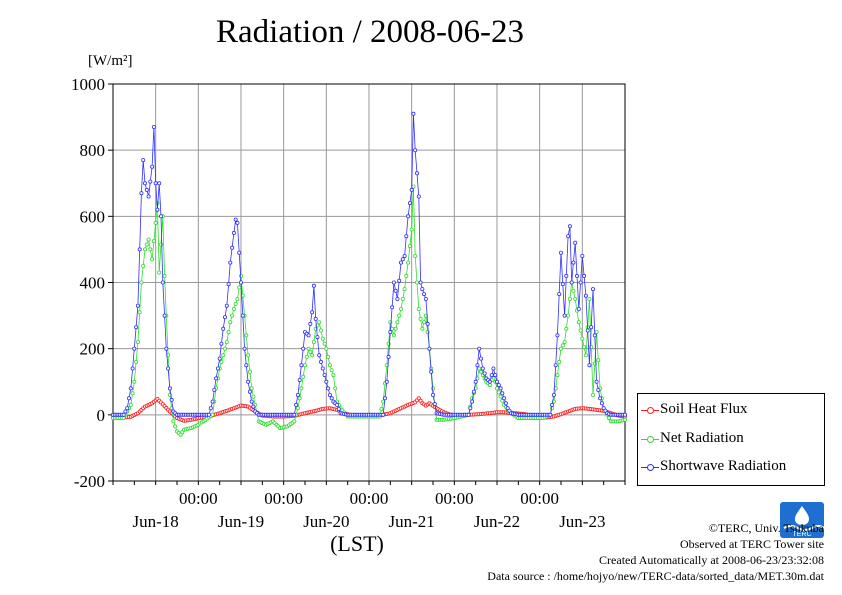 This screenshot has height=595, width=842. What do you see at coordinates (101, 415) in the screenshot?
I see `y-tick-label: 0` at bounding box center [101, 415].